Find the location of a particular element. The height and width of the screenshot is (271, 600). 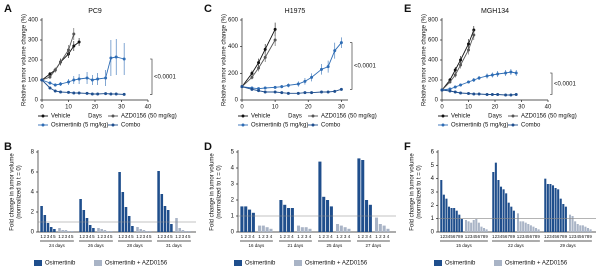

legend-label: Vehicle is located at coordinates (261, 117).